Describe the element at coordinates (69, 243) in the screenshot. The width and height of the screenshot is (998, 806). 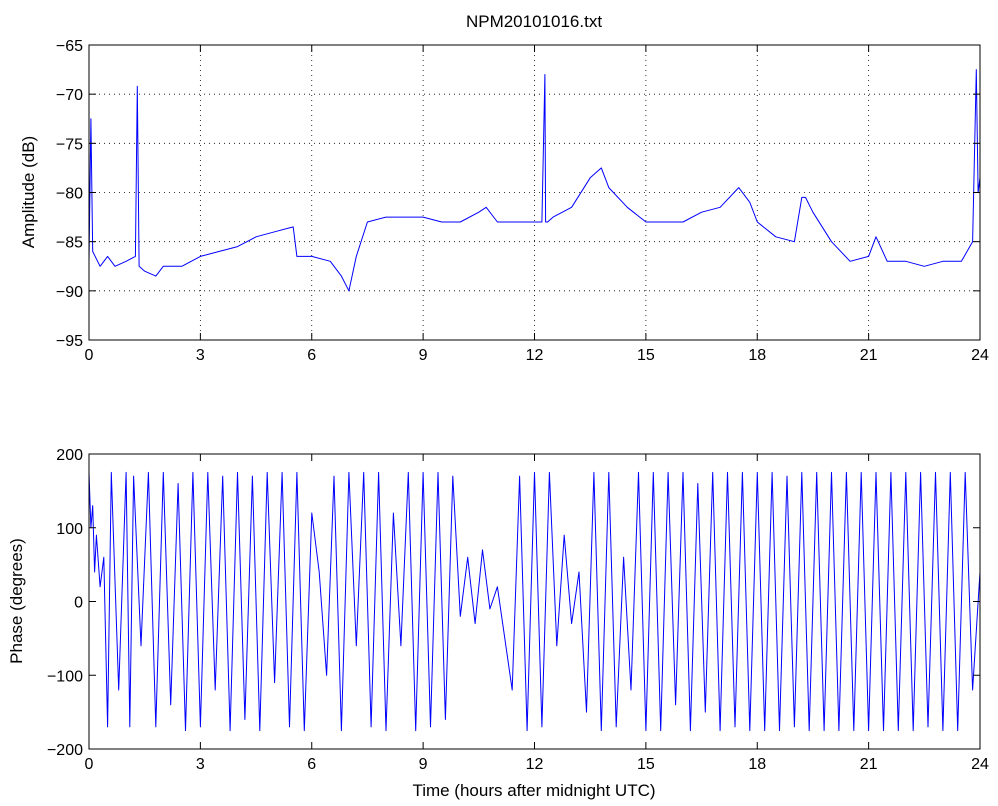
I see `amplitude-y-tick-label: −85` at that location.